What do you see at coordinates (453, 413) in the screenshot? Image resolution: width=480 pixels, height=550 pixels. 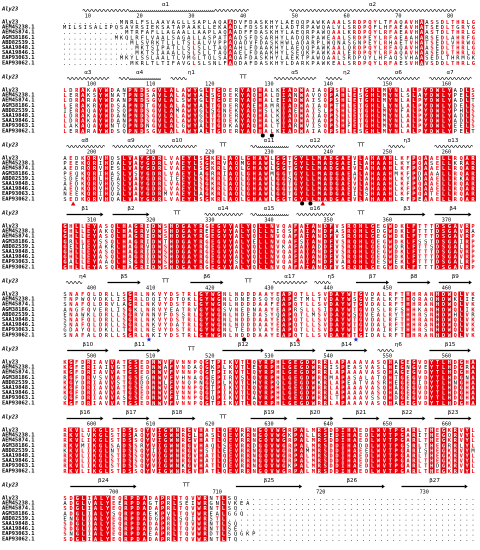 I see `structure-label: β23` at bounding box center [453, 413].